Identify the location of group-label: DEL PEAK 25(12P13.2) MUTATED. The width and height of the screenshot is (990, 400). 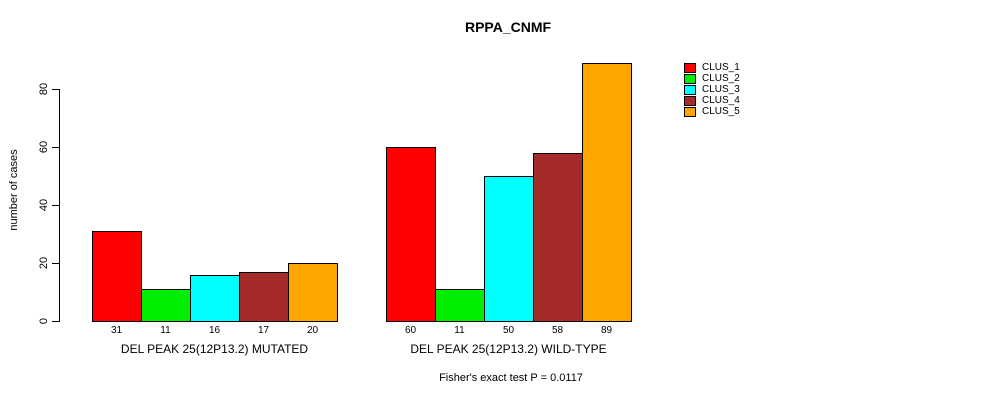
(214, 349).